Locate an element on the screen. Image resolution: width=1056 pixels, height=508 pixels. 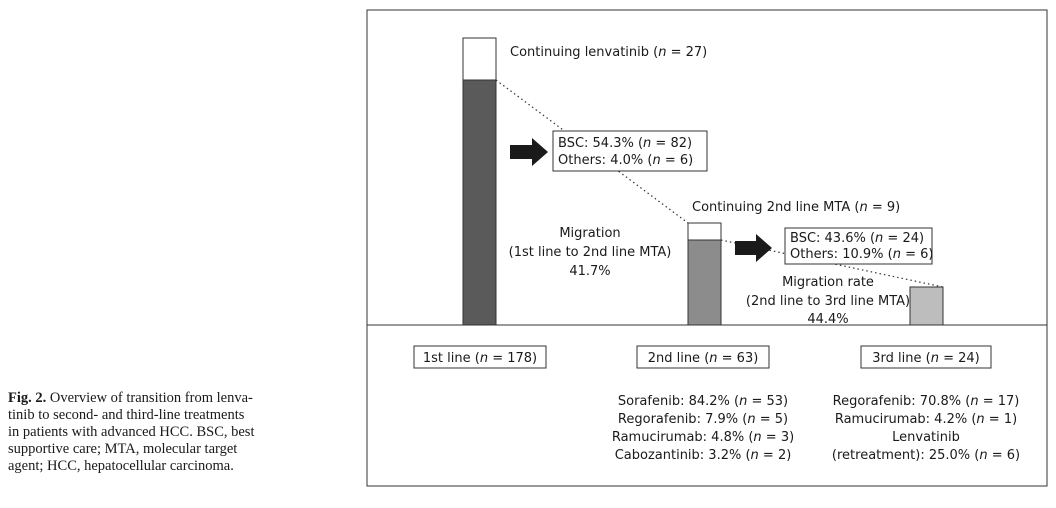
second-line-drug: Ramucirumab: 4.8% (n = 3) is located at coordinates (703, 437).